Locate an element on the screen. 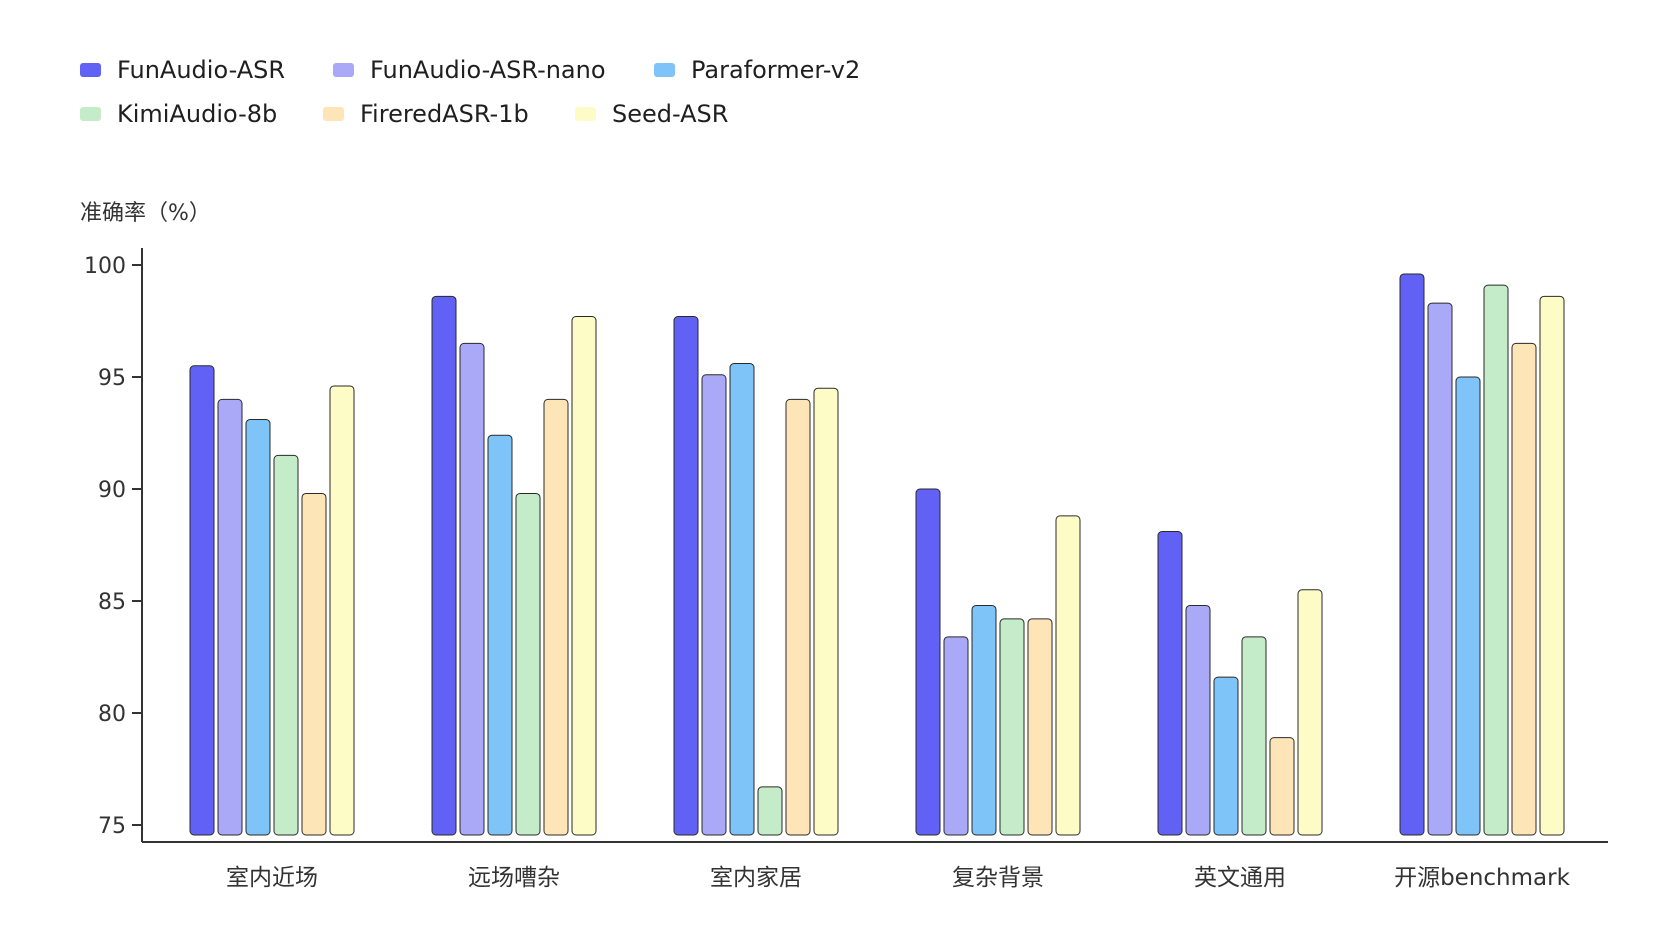  x-tick-label: 复杂背景 is located at coordinates (998, 878).